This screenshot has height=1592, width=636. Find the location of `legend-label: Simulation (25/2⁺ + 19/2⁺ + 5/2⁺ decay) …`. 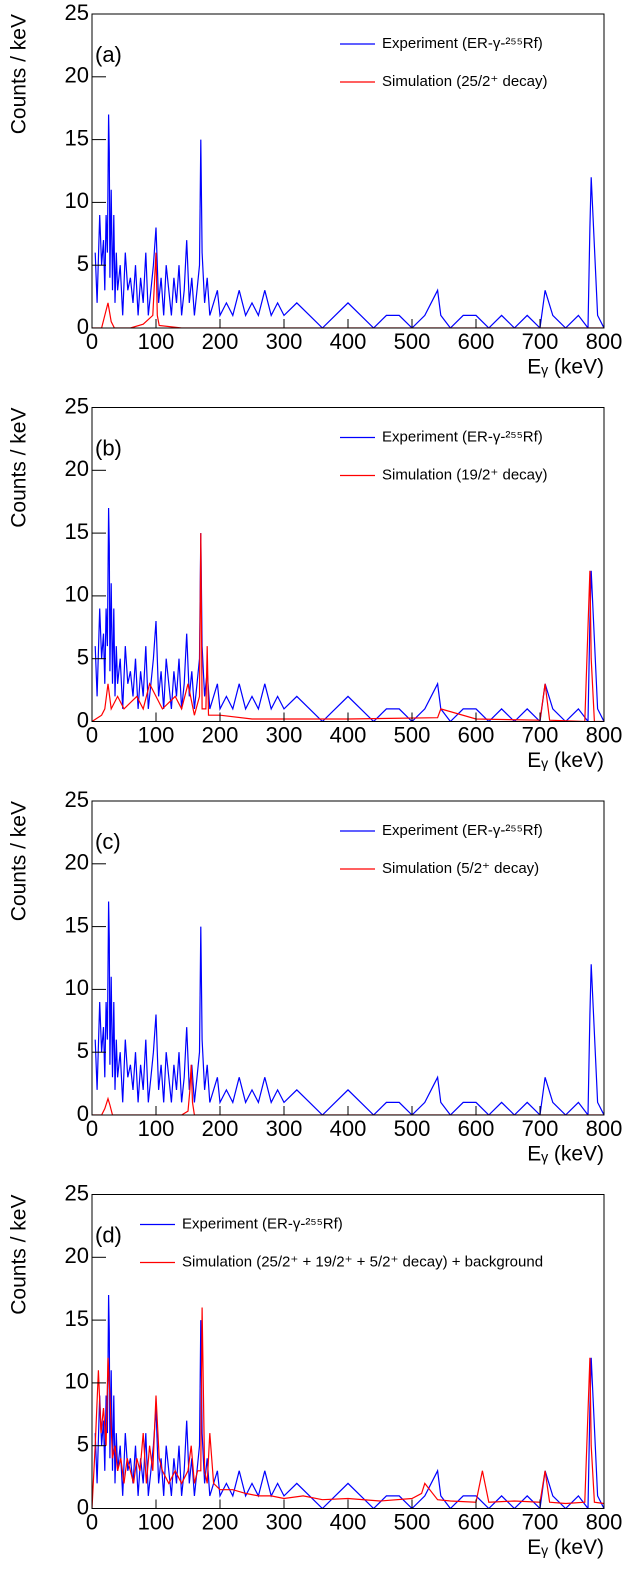

legend-label: Simulation (25/2⁺ + 19/2⁺ + 5/2⁺ decay) … is located at coordinates (362, 1261).